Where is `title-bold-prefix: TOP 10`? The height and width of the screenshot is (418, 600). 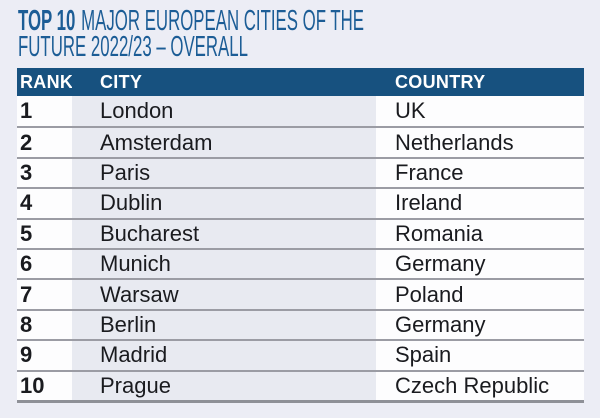 title-bold-prefix: TOP 10 is located at coordinates (47, 21).